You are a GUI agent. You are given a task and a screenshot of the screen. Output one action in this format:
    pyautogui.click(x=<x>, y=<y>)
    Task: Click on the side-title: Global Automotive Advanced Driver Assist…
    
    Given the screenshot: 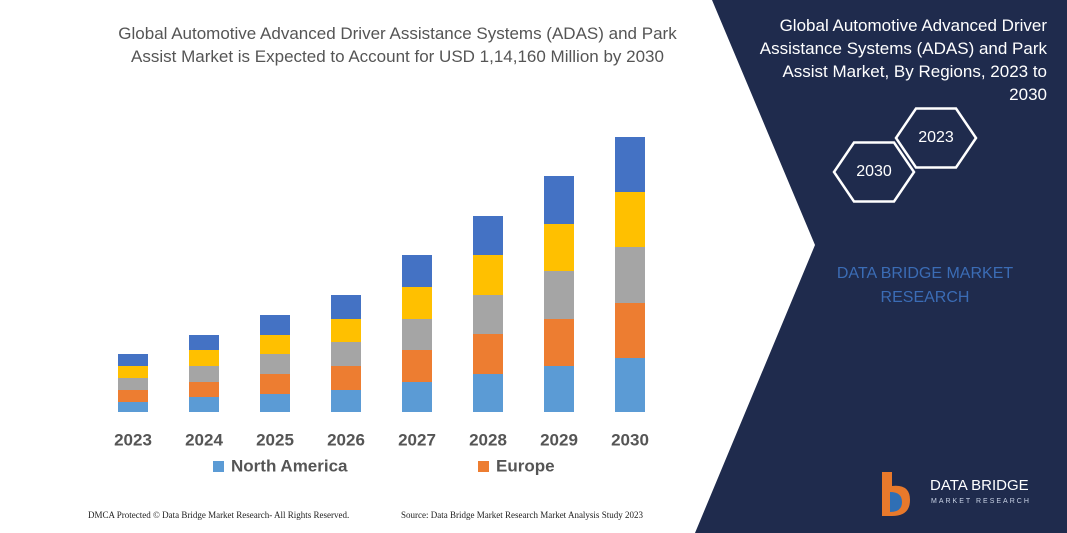 What is the action you would take?
    pyautogui.click(x=903, y=60)
    